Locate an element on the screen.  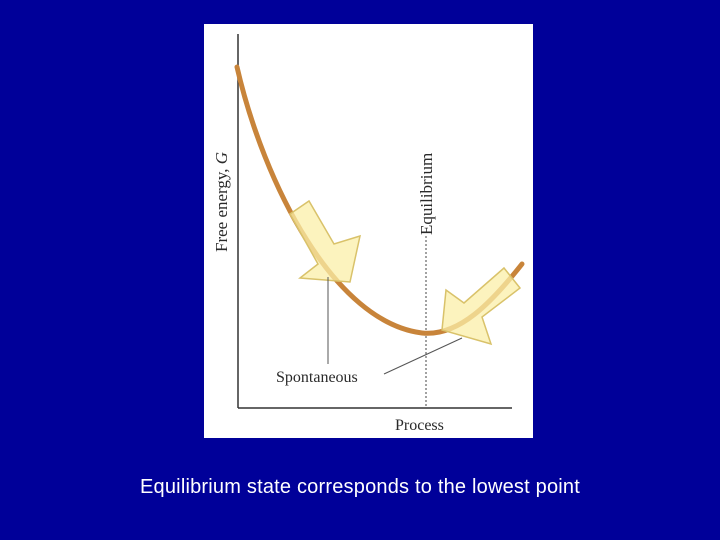
y-axis-symbol: G is located at coordinates (221, 158).